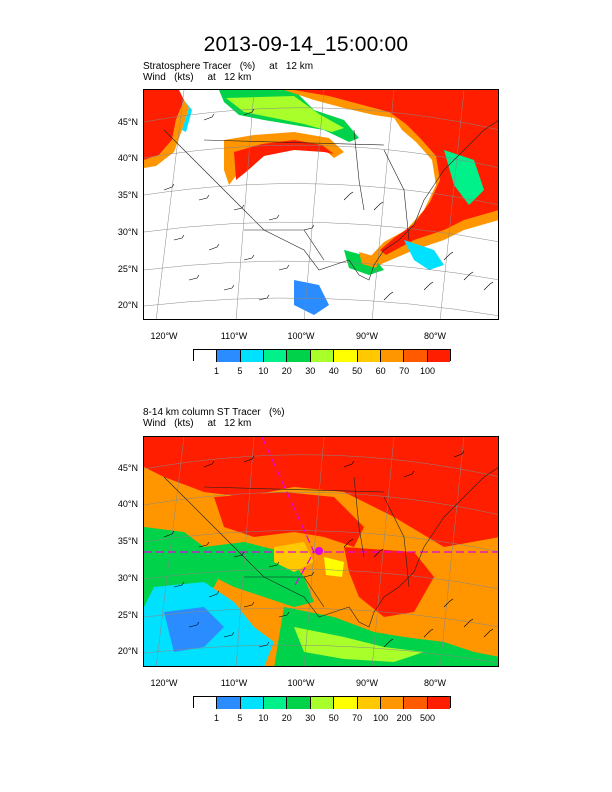  What do you see at coordinates (127, 269) in the screenshot?
I see `panel1-lat-label: 25°N` at bounding box center [127, 269].